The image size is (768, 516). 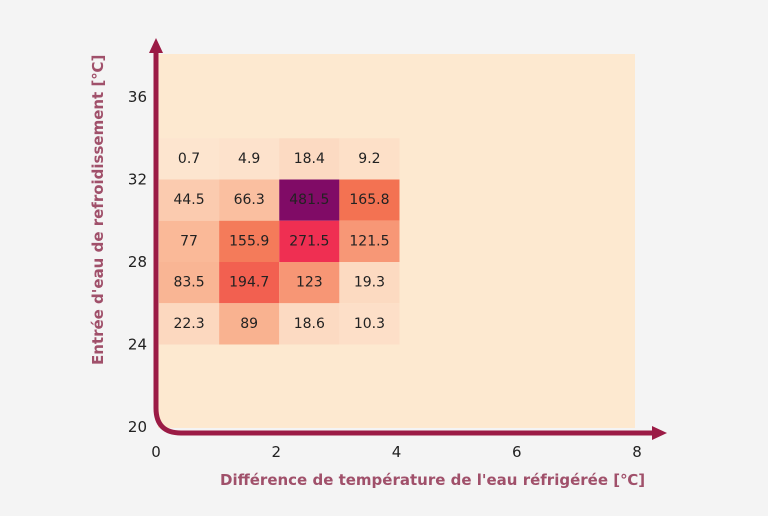 I want to click on cell-value-label: 165.8, so click(x=369, y=200).